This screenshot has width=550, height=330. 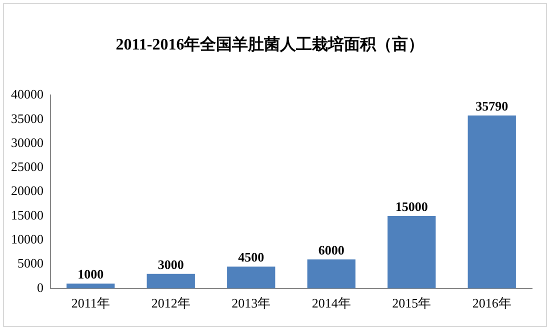 What do you see at coordinates (27, 239) in the screenshot?
I see `y-tick-label: 10000` at bounding box center [27, 239].